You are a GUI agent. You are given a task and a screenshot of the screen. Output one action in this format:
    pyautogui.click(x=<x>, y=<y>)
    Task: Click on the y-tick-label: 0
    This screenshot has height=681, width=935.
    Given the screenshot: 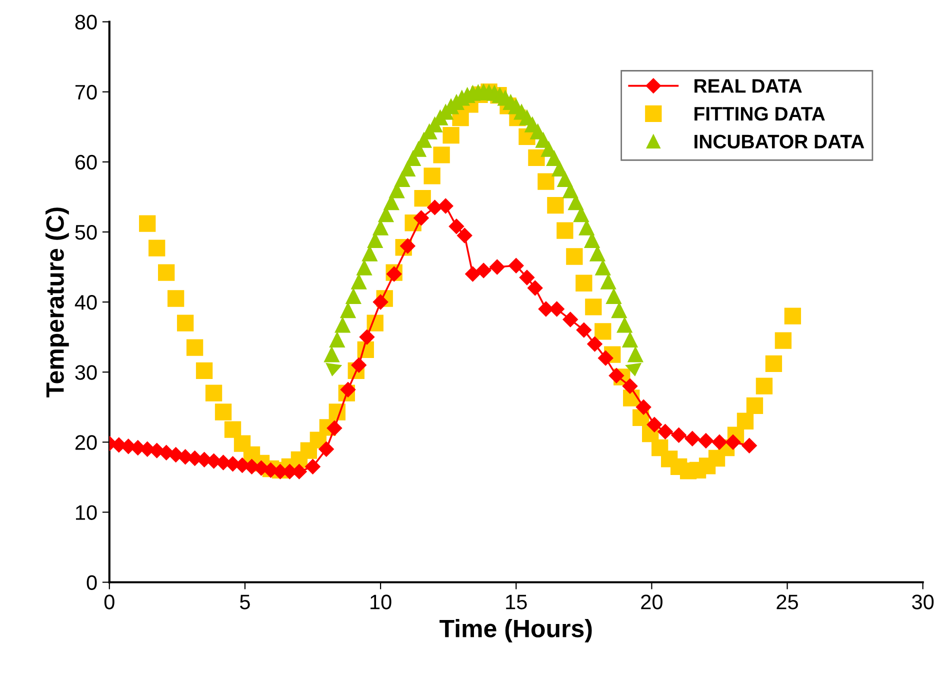 What is the action you would take?
    pyautogui.click(x=91, y=582)
    